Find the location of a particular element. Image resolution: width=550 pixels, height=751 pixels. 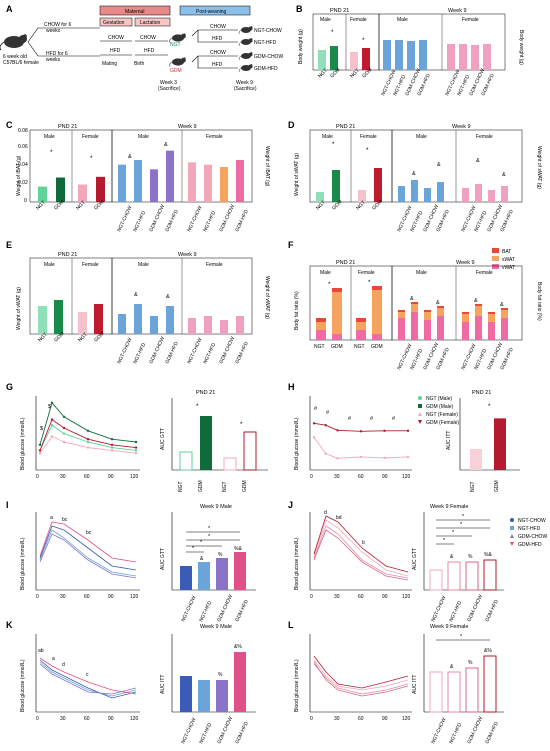

legend-swat-swatch is located at coordinates (495, 258).